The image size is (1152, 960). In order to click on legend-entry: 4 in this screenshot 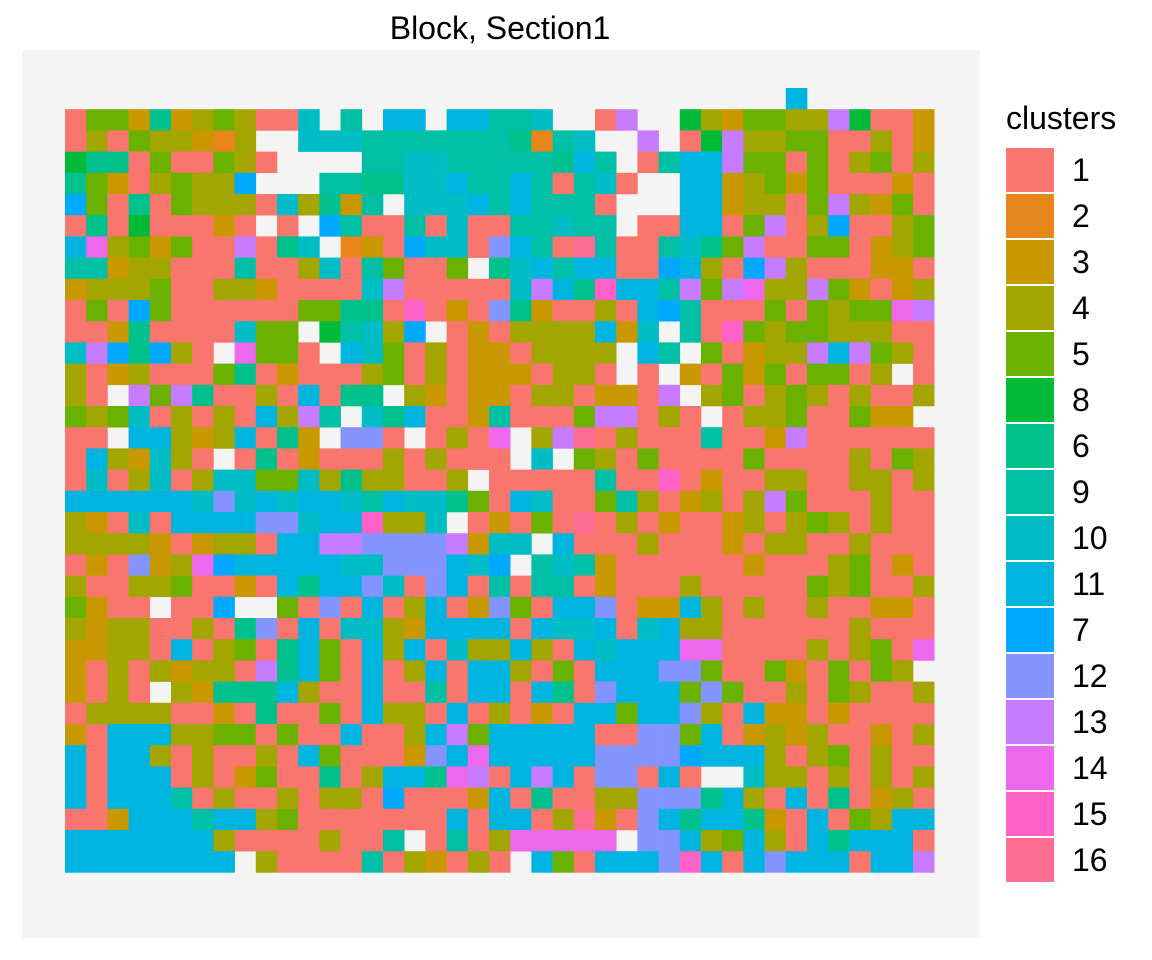, I will do `click(1061, 308)`.